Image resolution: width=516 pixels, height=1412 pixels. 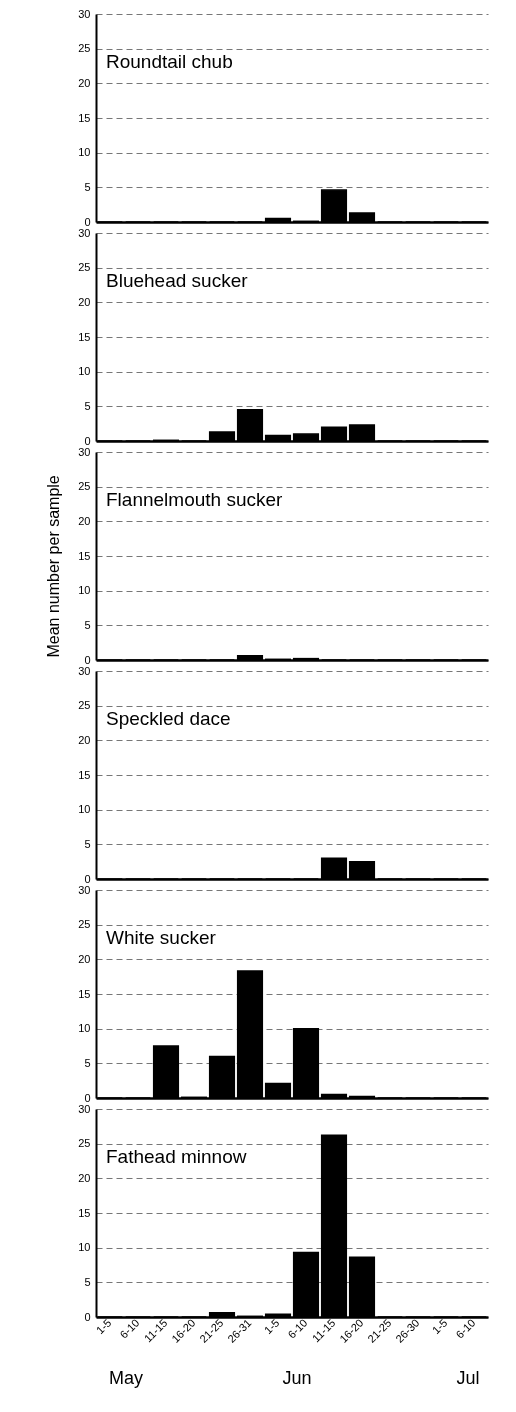 I want to click on text: Flannelmouth sucker, so click(x=195, y=499).